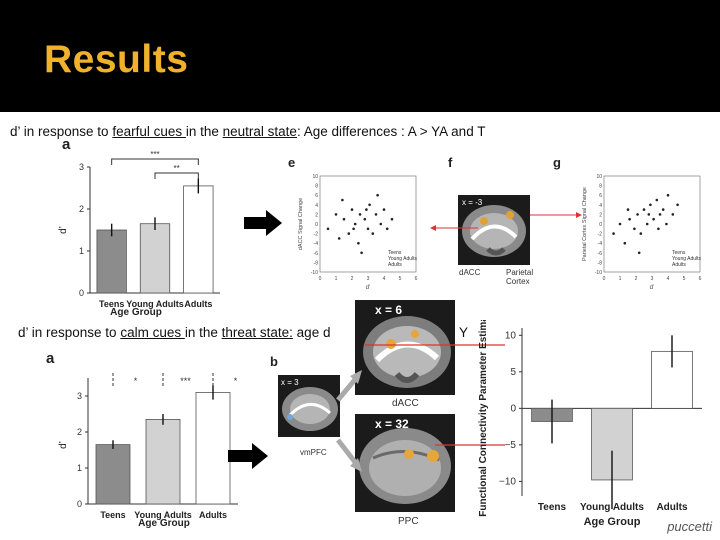  I want to click on y-tick-label: -8, so click(600, 263).